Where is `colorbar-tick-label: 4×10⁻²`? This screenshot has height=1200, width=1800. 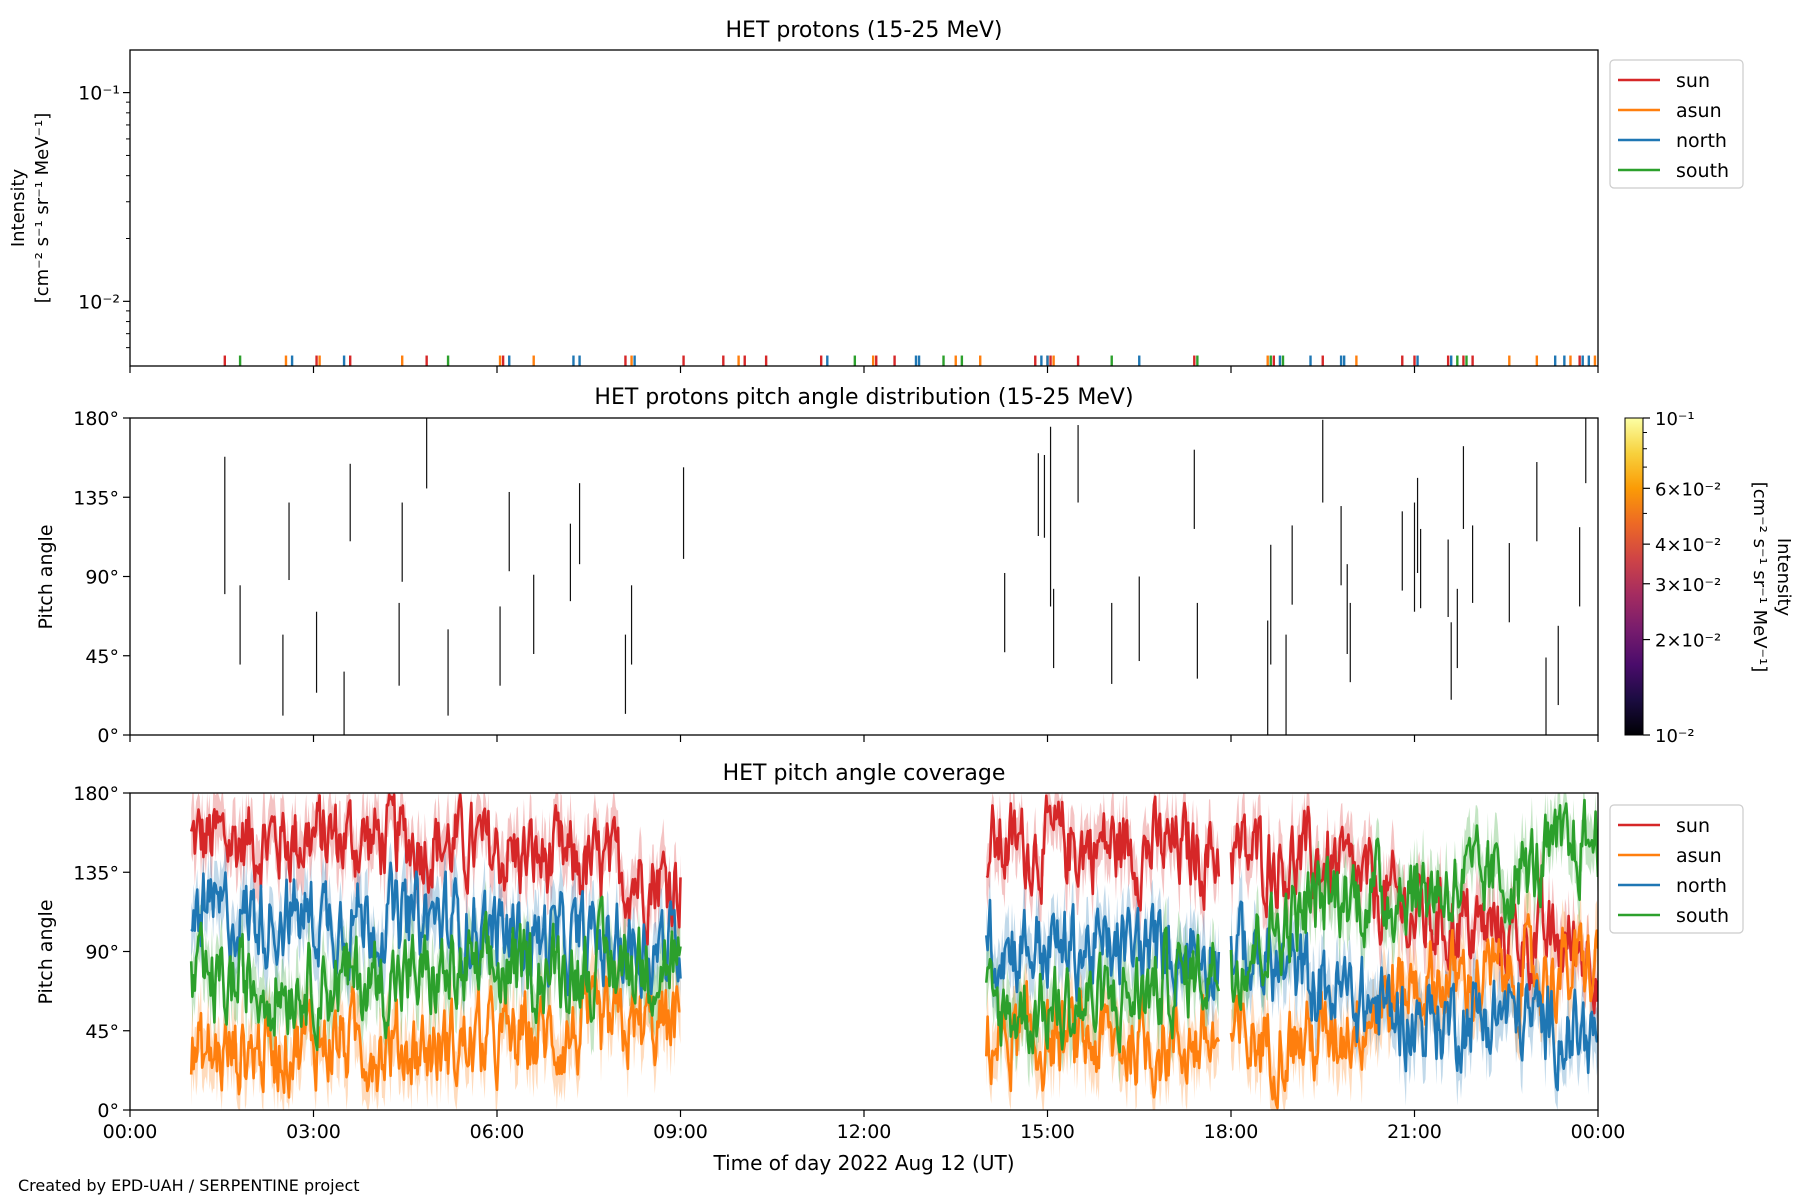
colorbar-tick-label: 4×10⁻² is located at coordinates (1688, 545).